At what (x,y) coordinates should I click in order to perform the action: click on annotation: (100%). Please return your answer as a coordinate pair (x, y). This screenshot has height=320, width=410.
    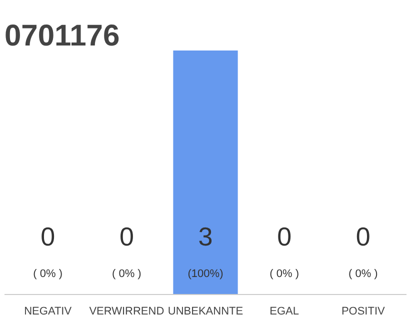
    Looking at the image, I should click on (206, 274).